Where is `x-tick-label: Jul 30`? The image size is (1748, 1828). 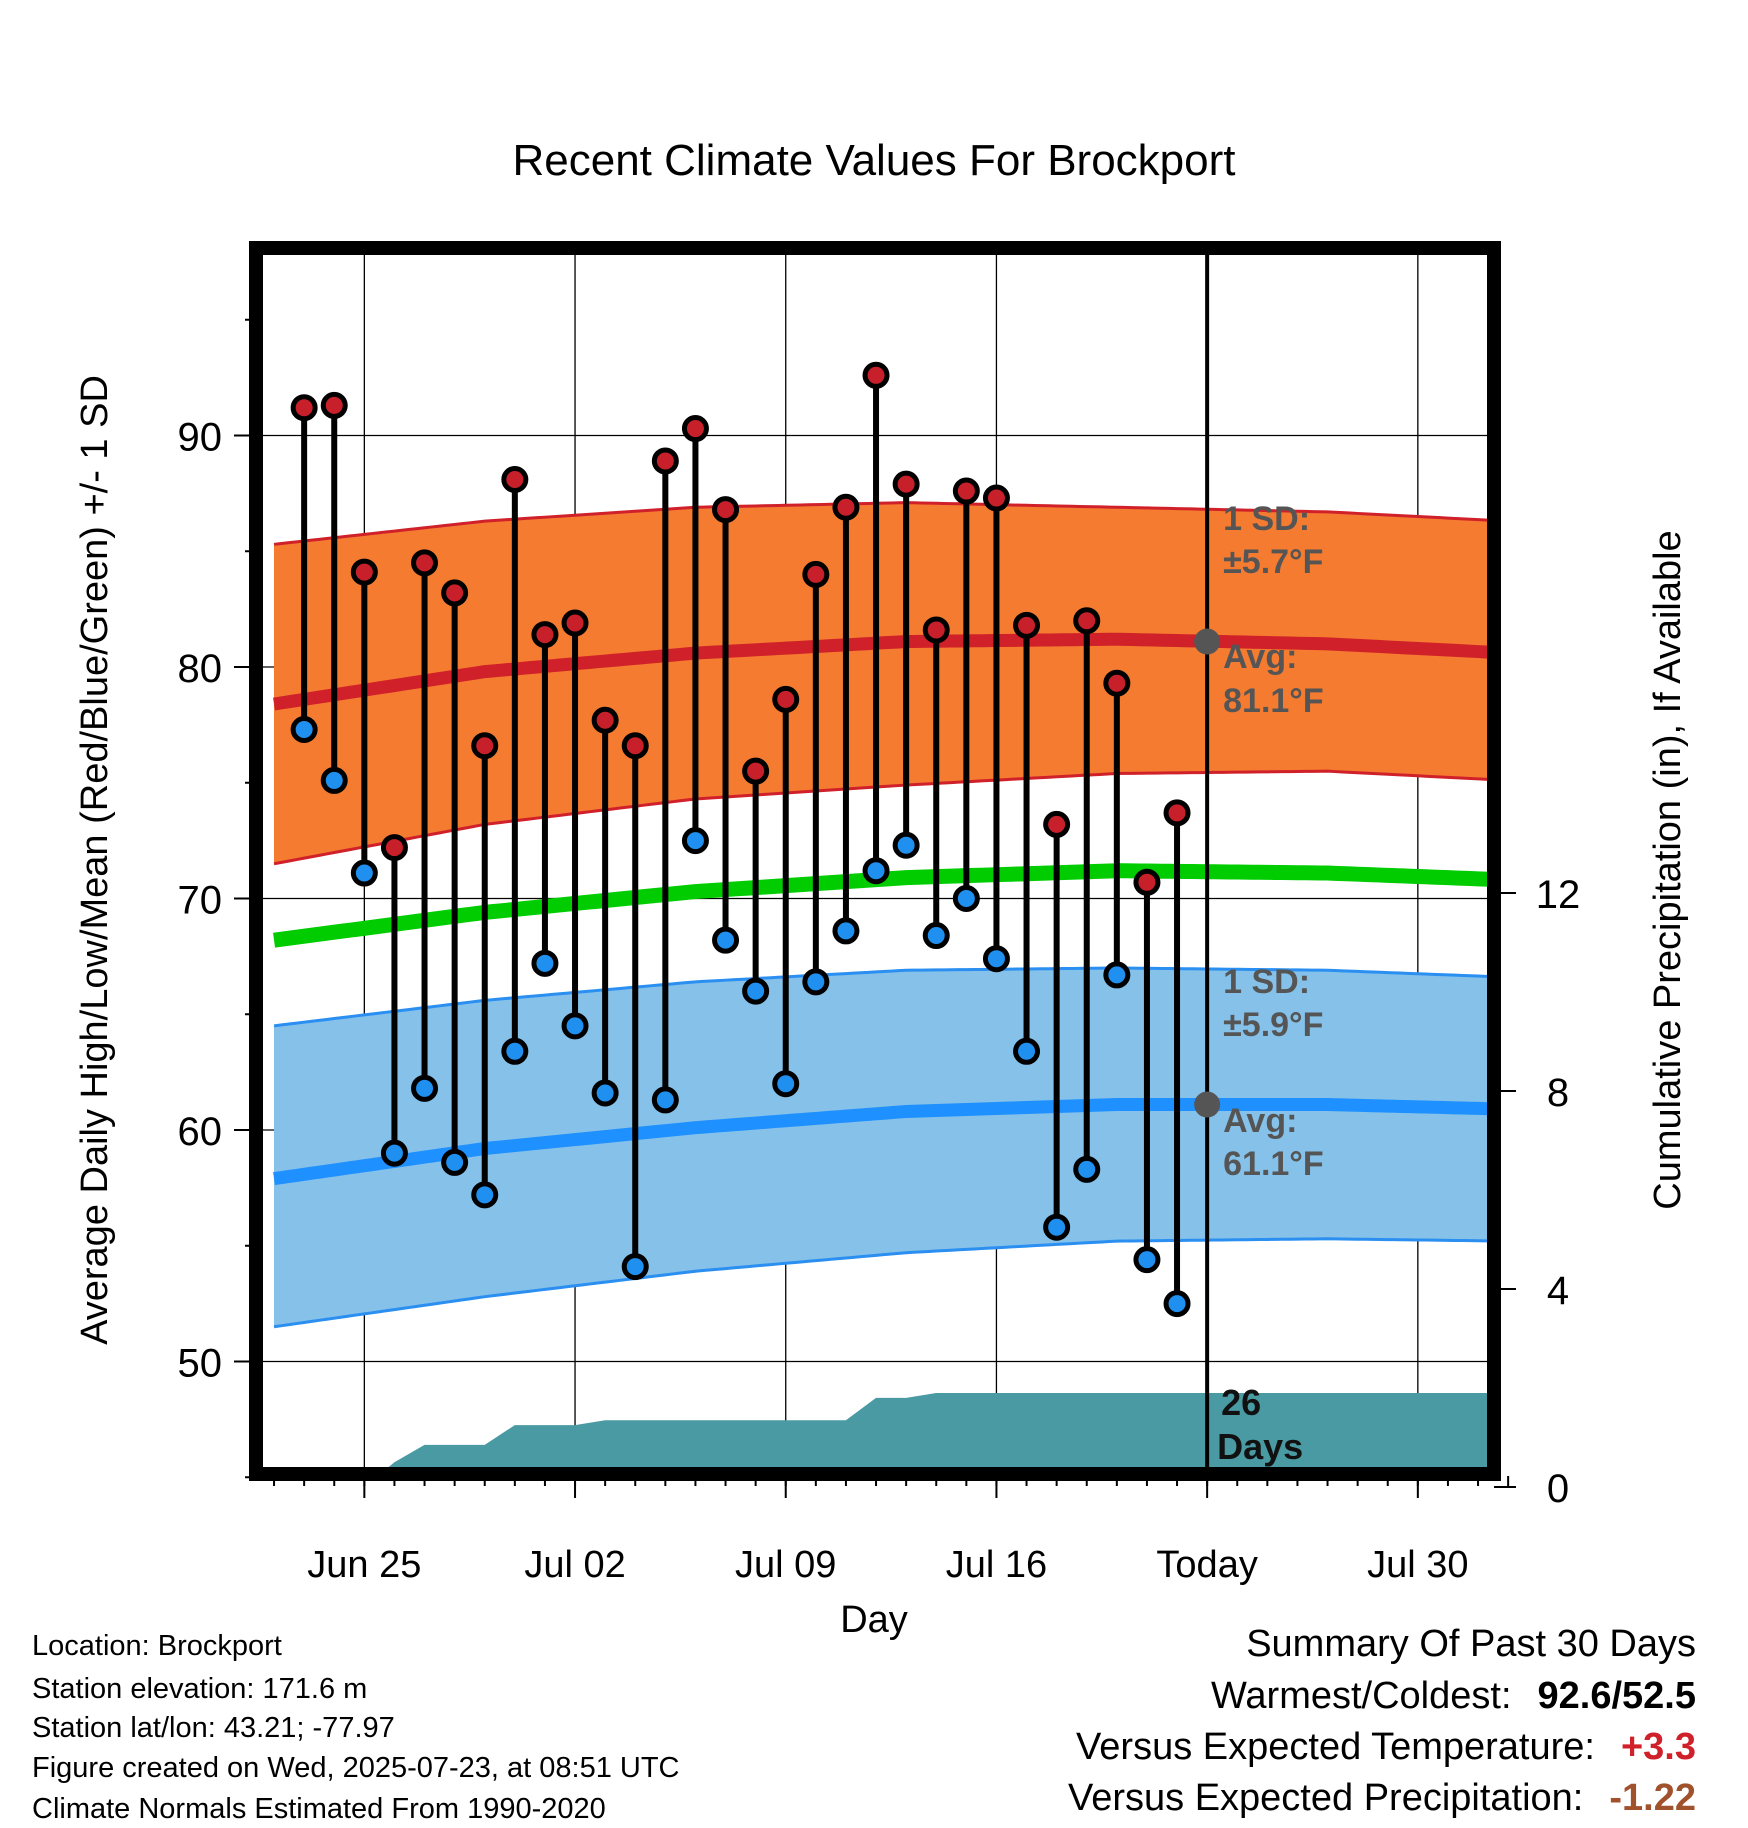
x-tick-label: Jul 30 is located at coordinates (1417, 1565).